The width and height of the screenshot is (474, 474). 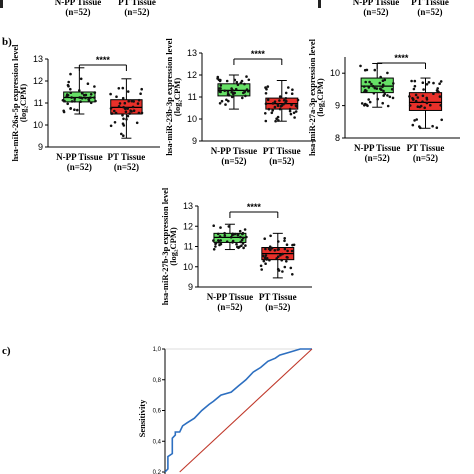 What do you see at coordinates (377, 148) in the screenshot?
I see `x-tick-label: N-PP Tissue` at bounding box center [377, 148].